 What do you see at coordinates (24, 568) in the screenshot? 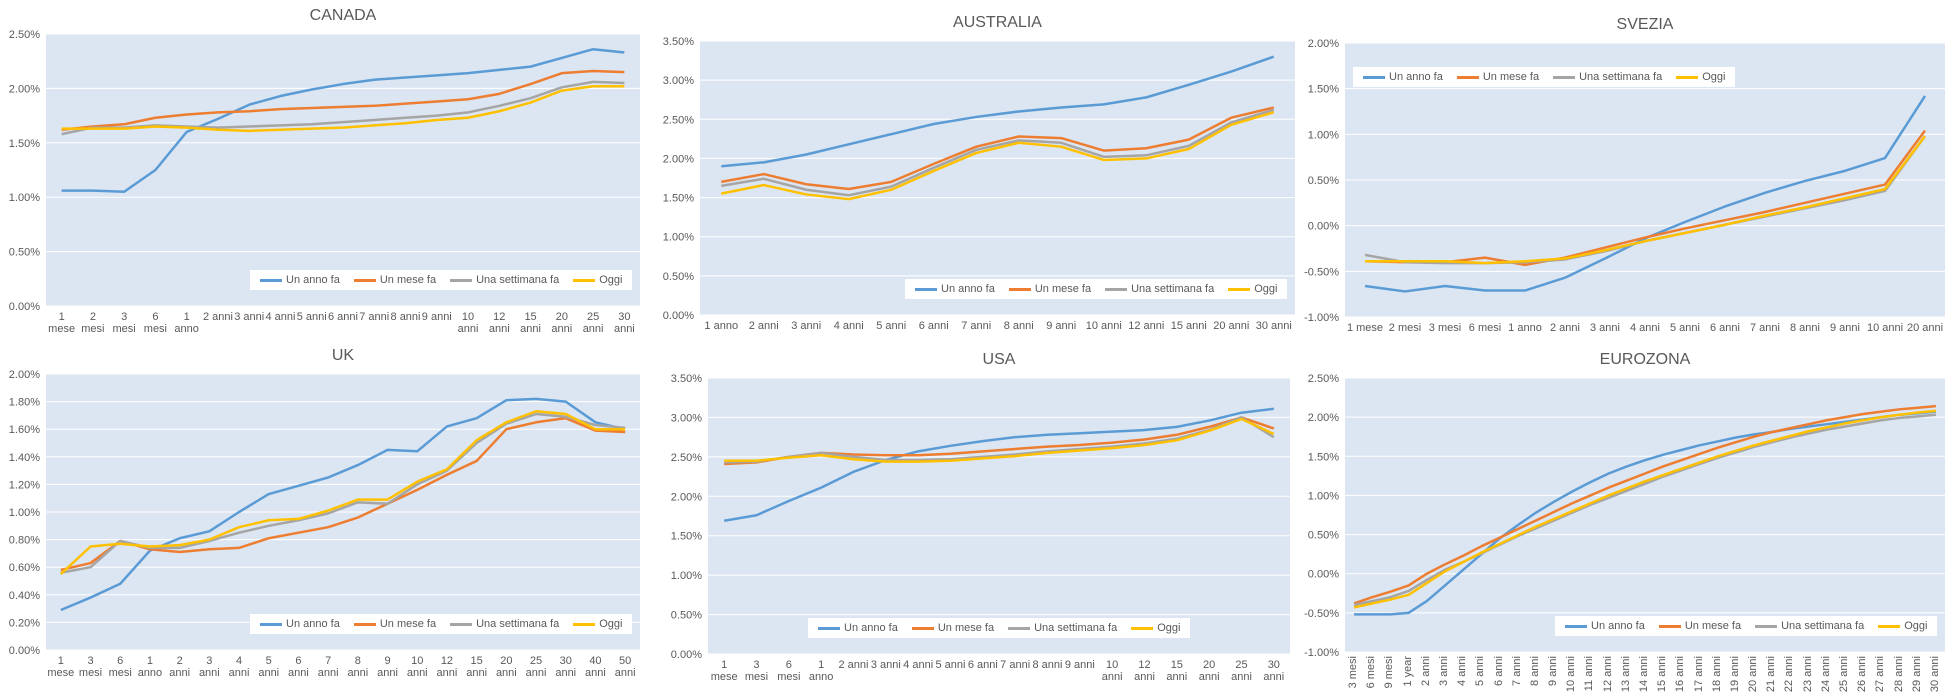
I see `y-tick-label: 0.60%` at bounding box center [24, 568].